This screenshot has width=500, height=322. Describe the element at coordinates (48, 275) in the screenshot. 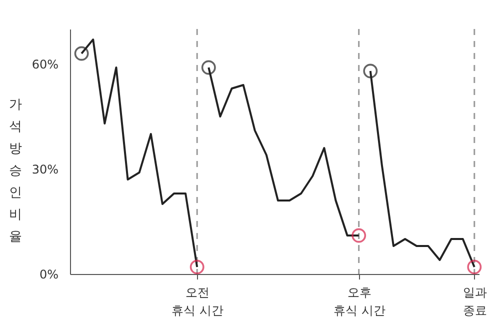

I see `y-tick-label: 0%` at that location.